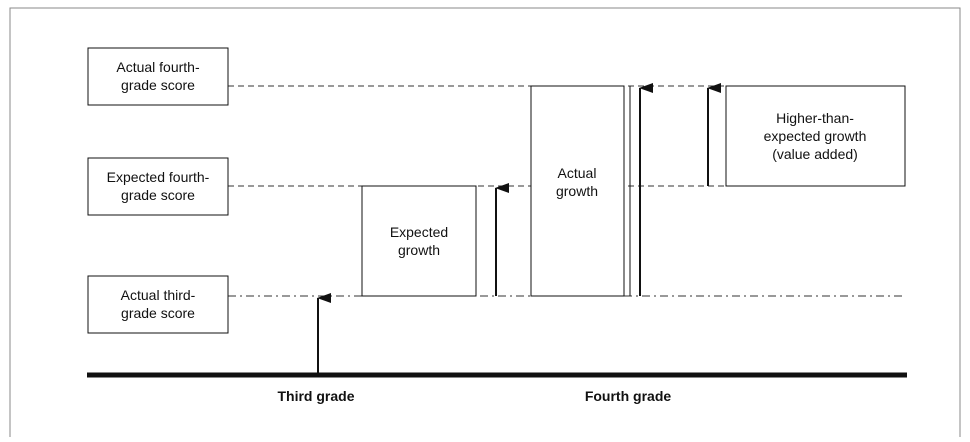  I want to click on label: Actual fourth-, so click(158, 67).